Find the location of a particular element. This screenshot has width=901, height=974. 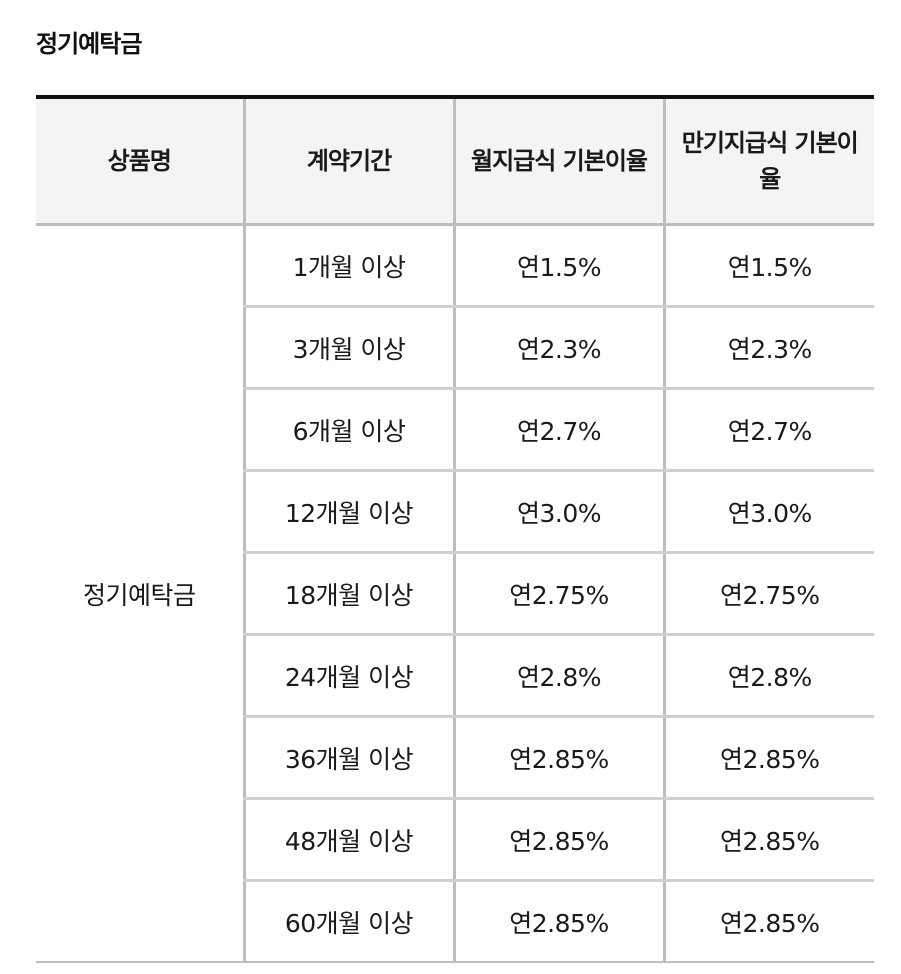

maturity-rate-cell: 연3.0% is located at coordinates (768, 512).